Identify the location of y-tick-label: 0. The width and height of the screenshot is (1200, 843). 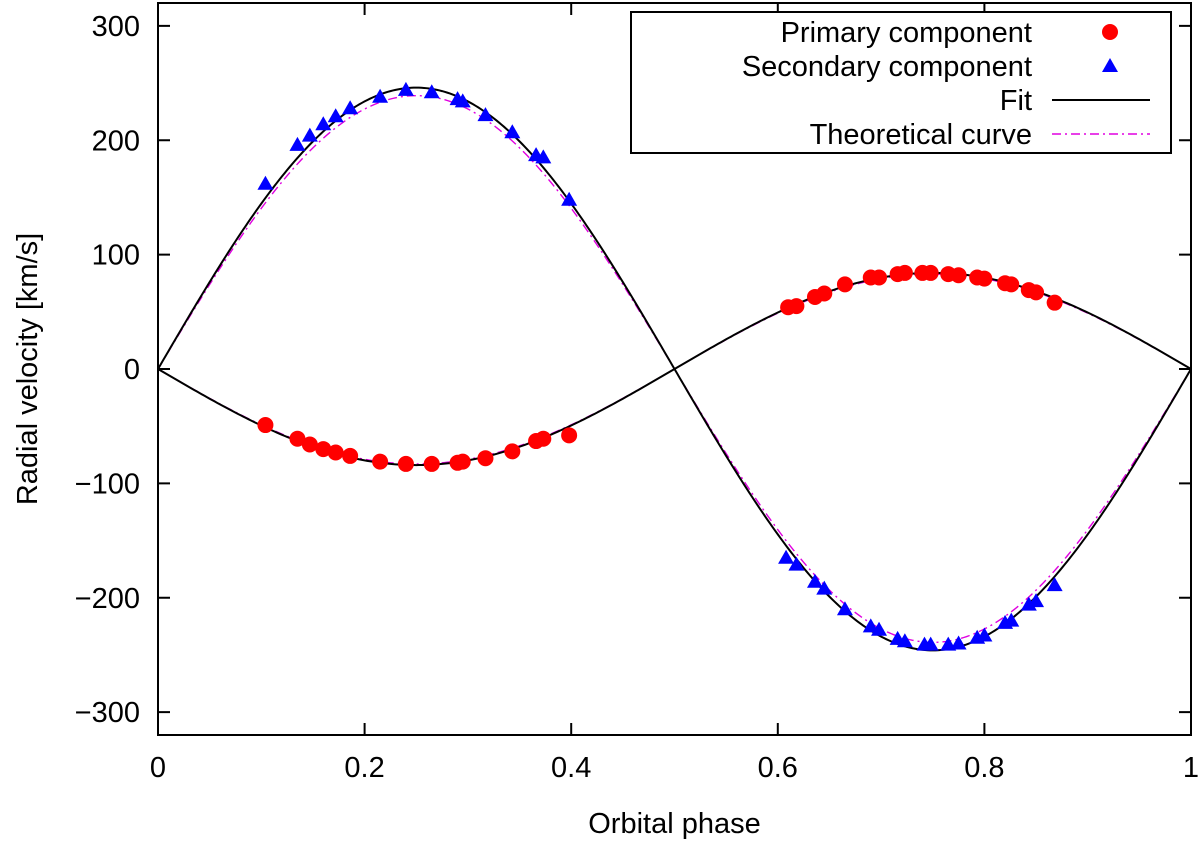
(132, 370).